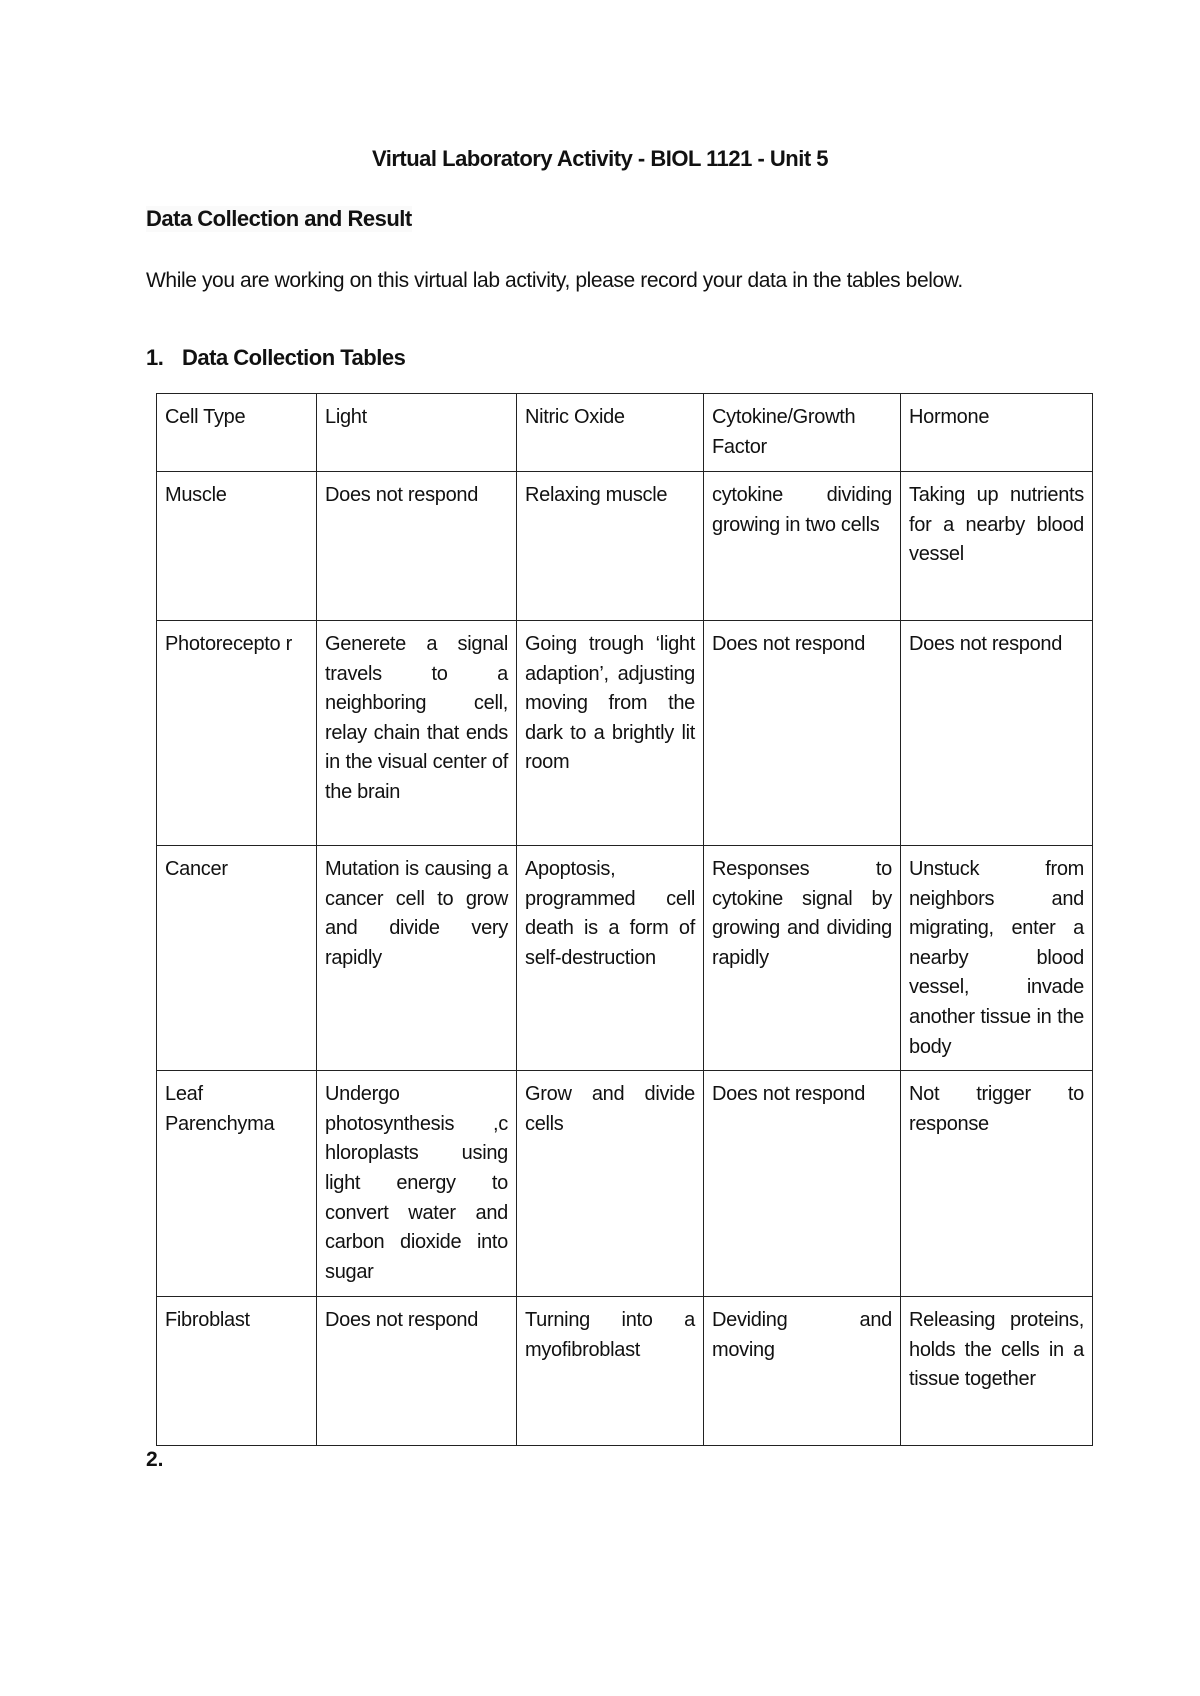 This screenshot has width=1200, height=1696. What do you see at coordinates (416, 432) in the screenshot?
I see `column-header: Light` at bounding box center [416, 432].